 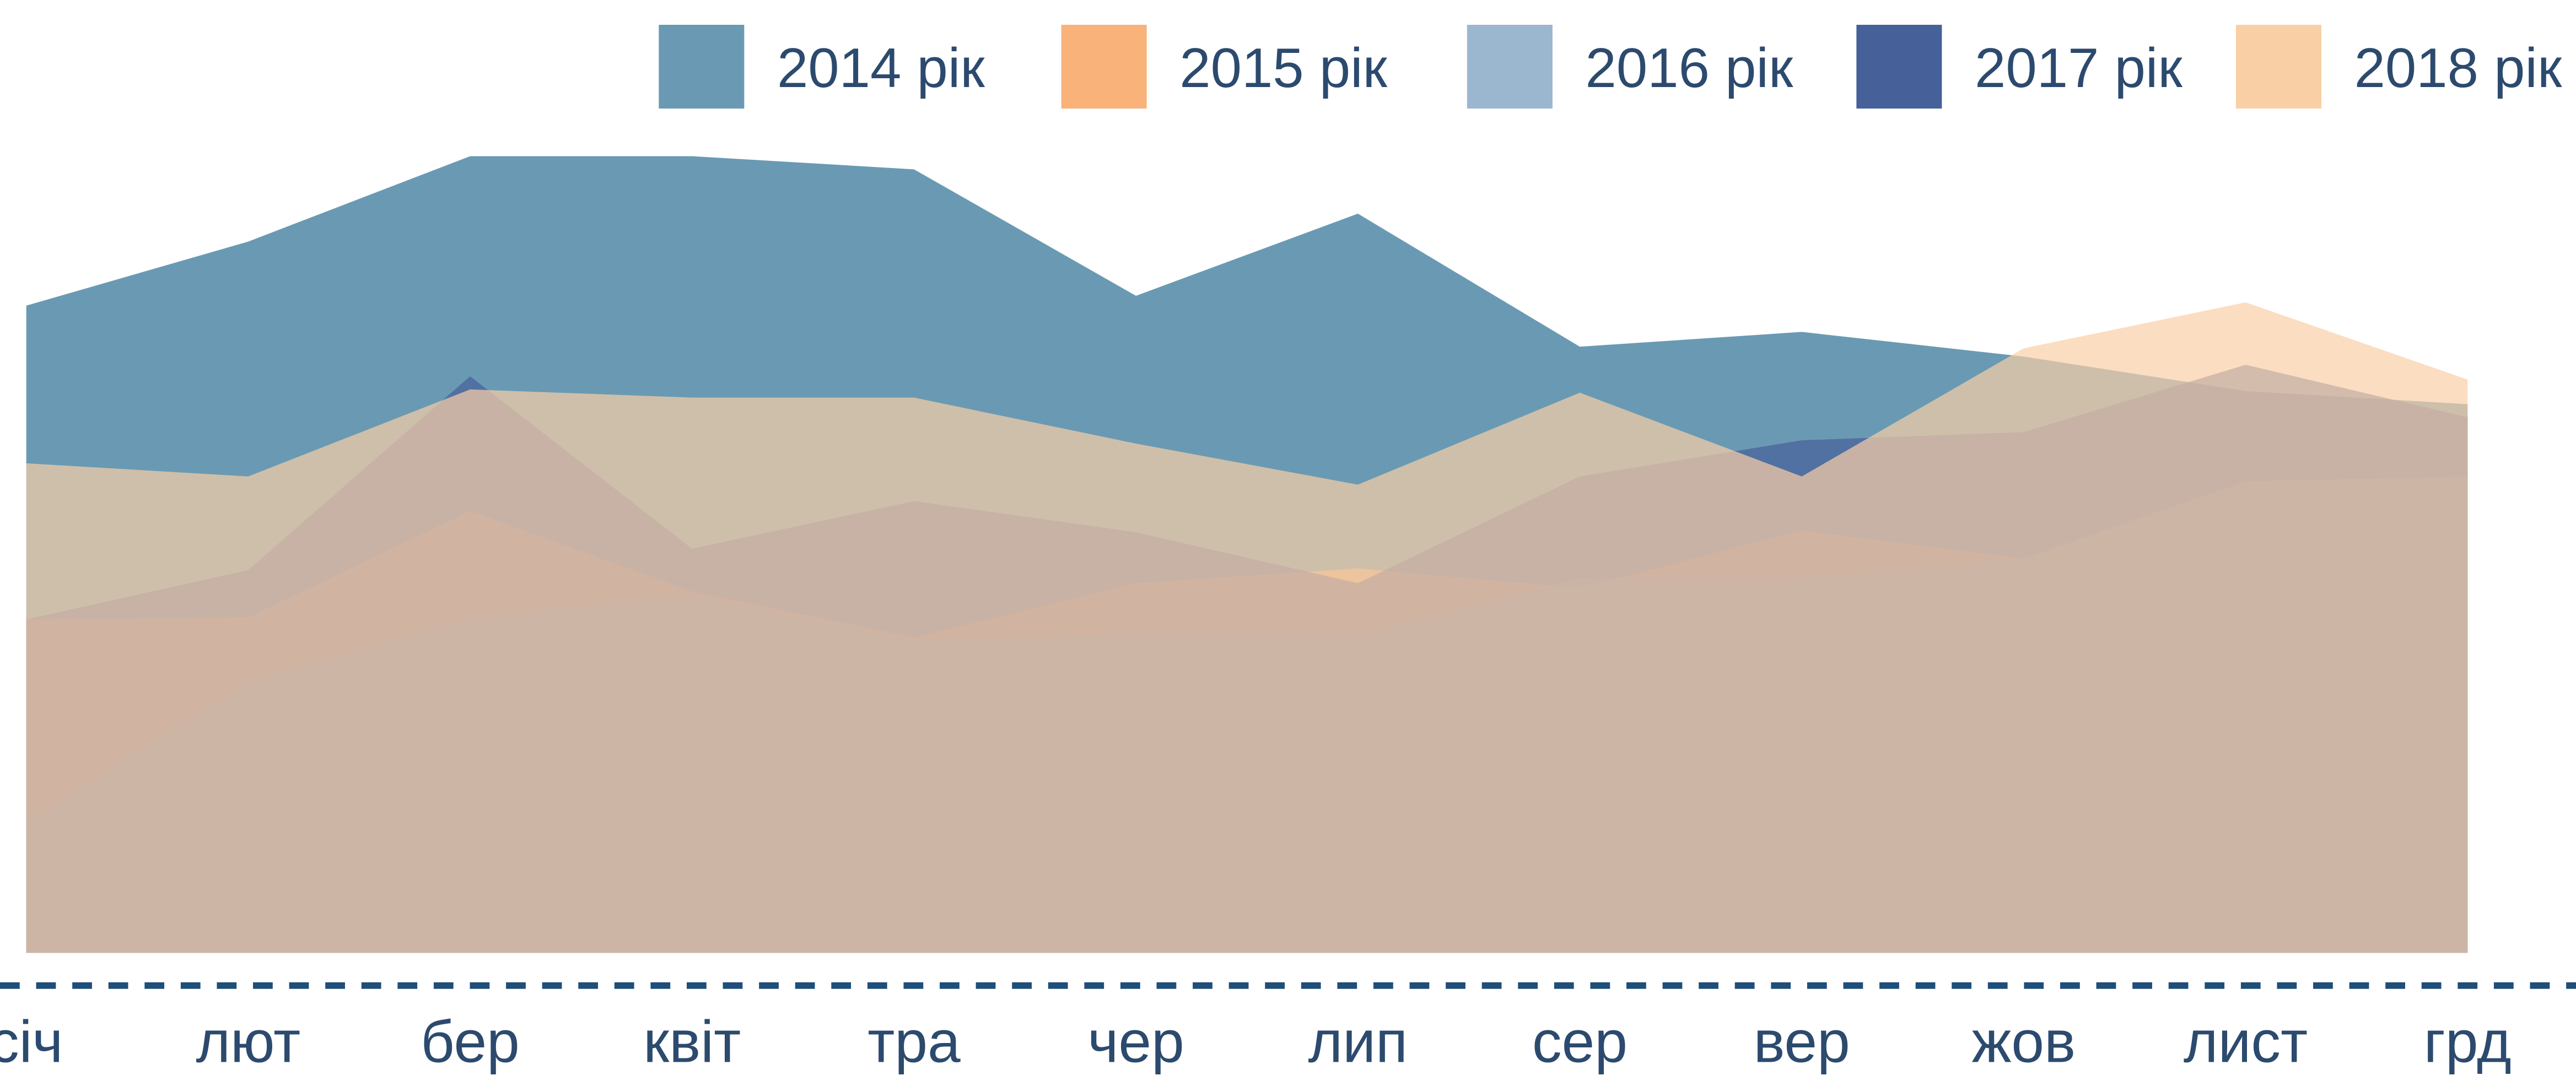 I want to click on legend-label: 2017 рік, so click(x=2078, y=68).